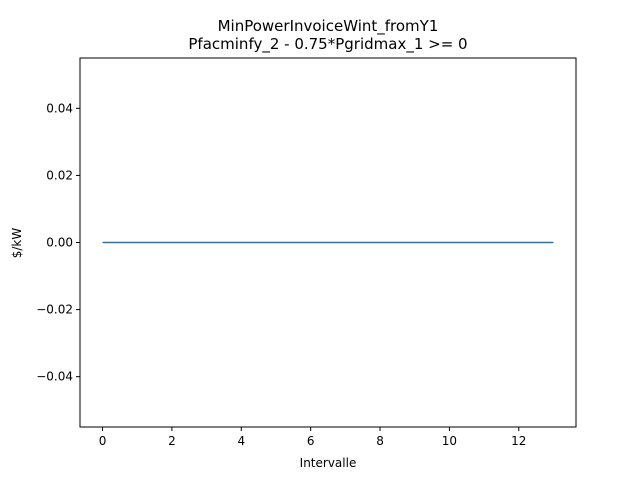 The width and height of the screenshot is (640, 480). I want to click on x-tick-label: 0, so click(103, 441).